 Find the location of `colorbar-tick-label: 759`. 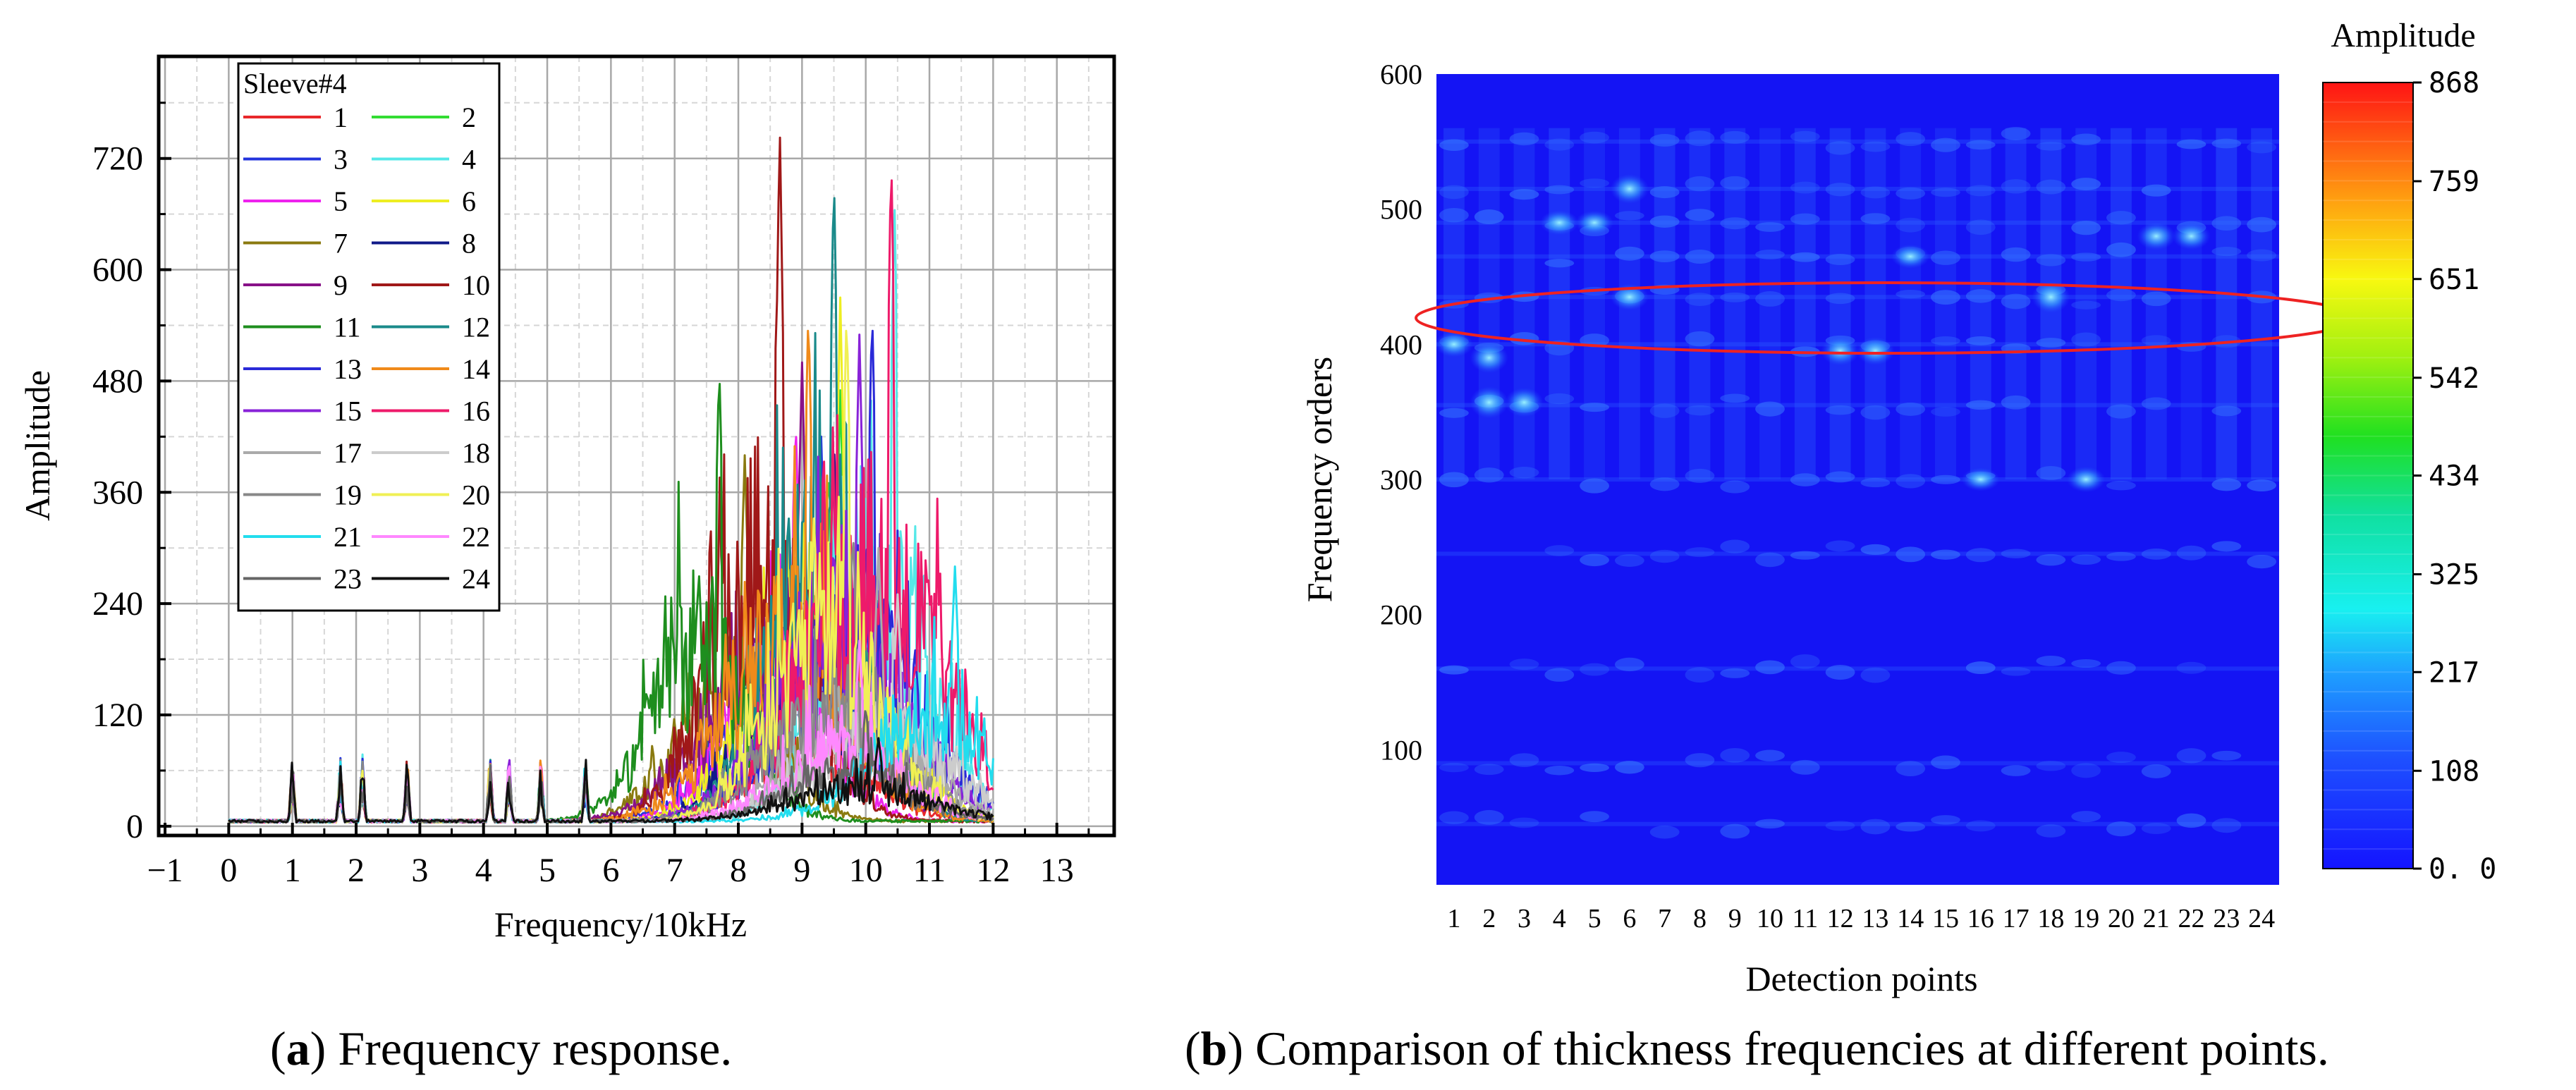

colorbar-tick-label: 759 is located at coordinates (2454, 182).